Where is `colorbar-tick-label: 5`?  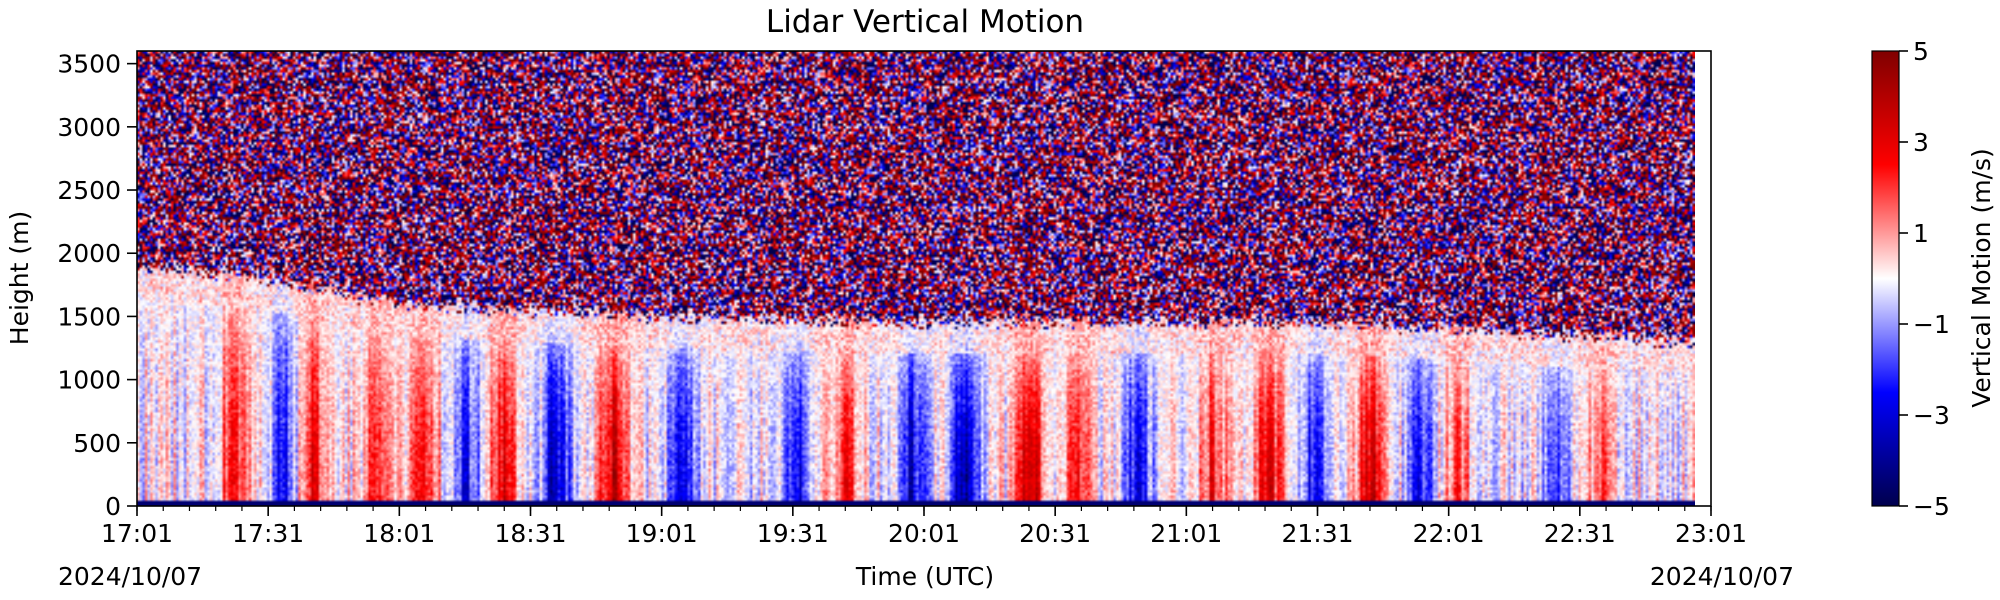
colorbar-tick-label: 5 is located at coordinates (1921, 51).